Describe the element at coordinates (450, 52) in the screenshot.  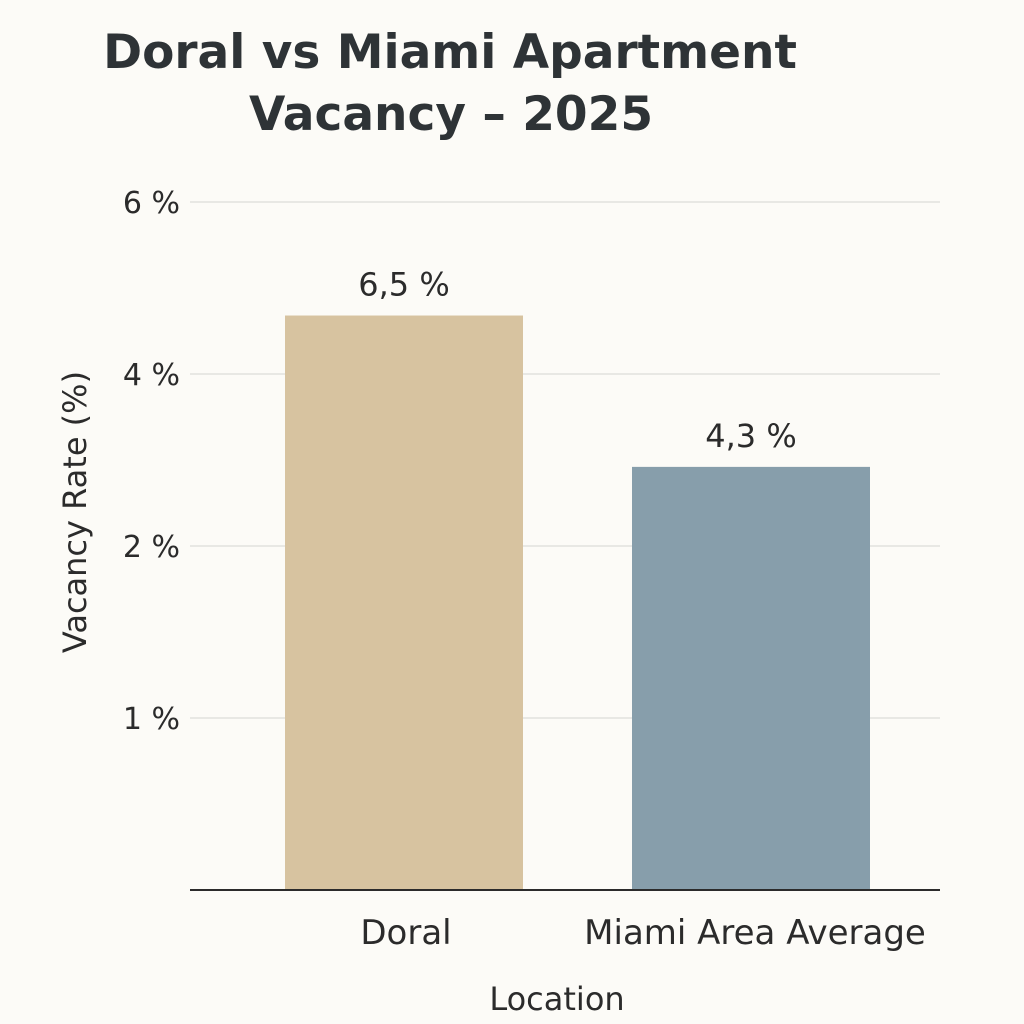
I see `chart-title-line-1: Doral vs Miami Apartment` at that location.